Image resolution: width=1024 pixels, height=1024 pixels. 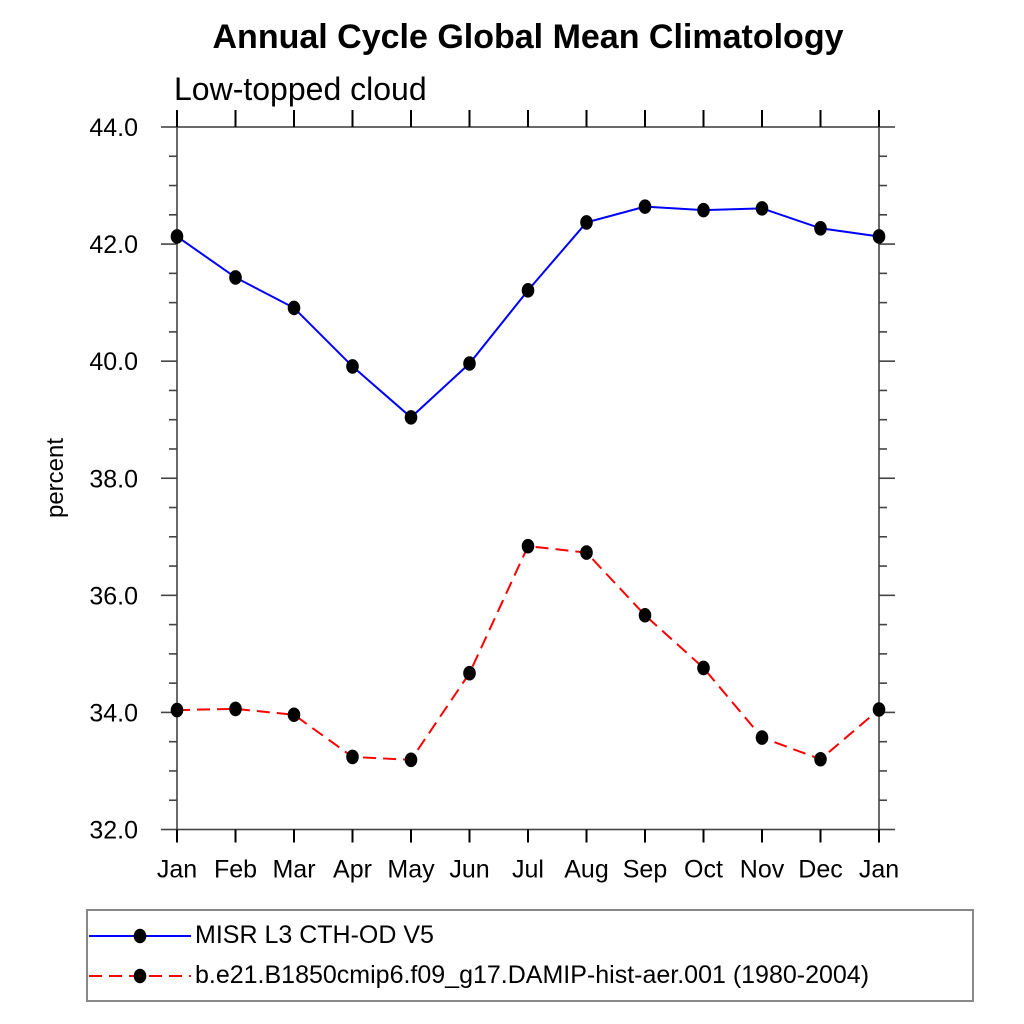 What do you see at coordinates (820, 870) in the screenshot?
I see `x-tick-label: Dec` at bounding box center [820, 870].